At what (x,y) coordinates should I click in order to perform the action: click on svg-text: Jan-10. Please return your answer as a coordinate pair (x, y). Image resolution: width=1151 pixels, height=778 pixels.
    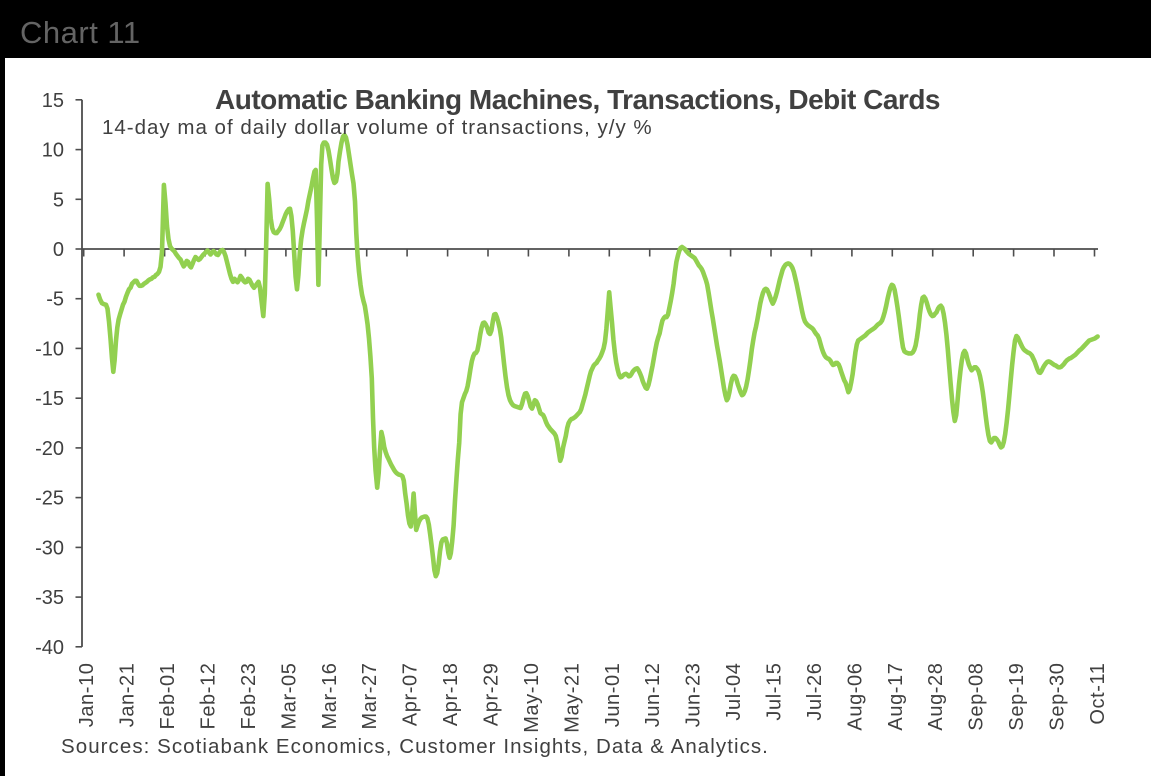
    Looking at the image, I should click on (87, 695).